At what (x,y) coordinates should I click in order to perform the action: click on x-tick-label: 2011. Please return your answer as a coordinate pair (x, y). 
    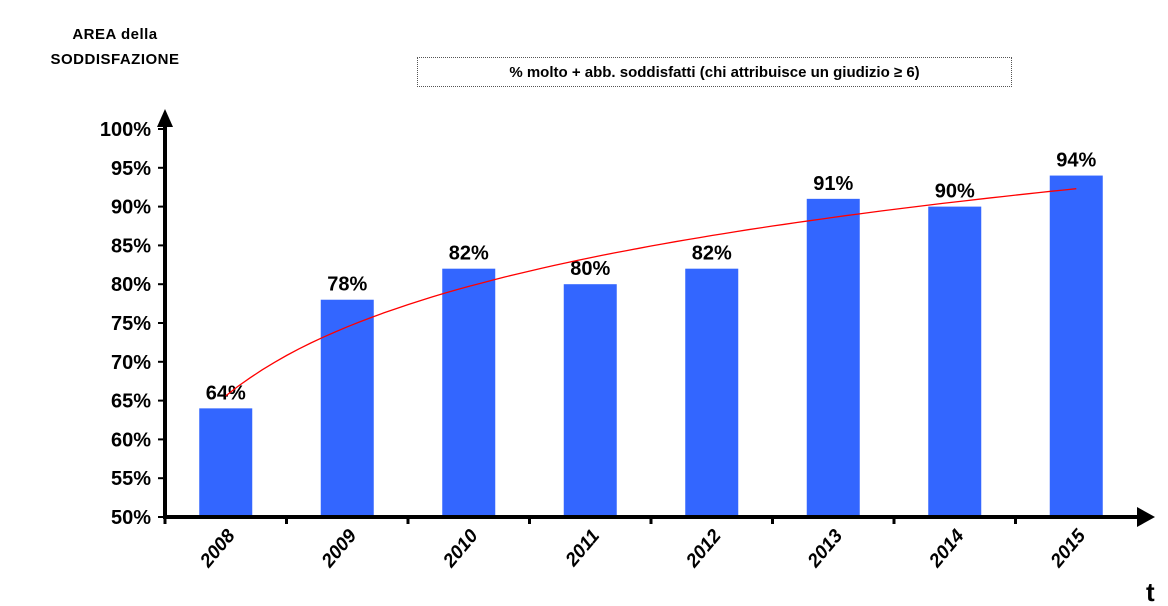
    Looking at the image, I should click on (582, 549).